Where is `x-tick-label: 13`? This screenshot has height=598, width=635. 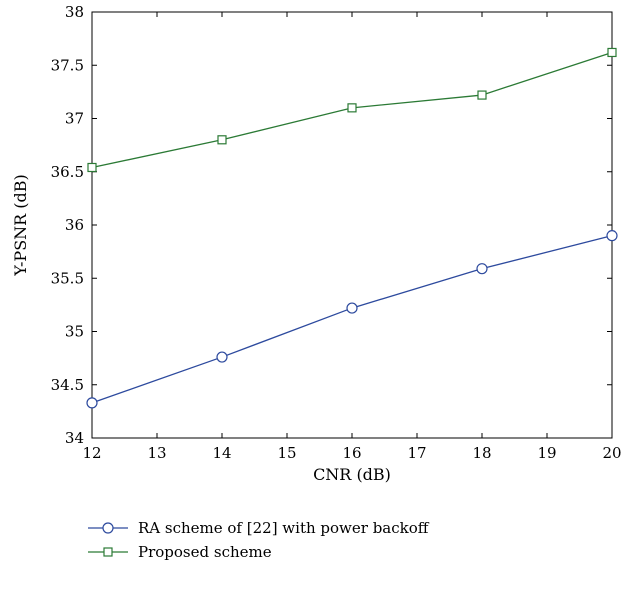
x-tick-label: 13 is located at coordinates (156, 453).